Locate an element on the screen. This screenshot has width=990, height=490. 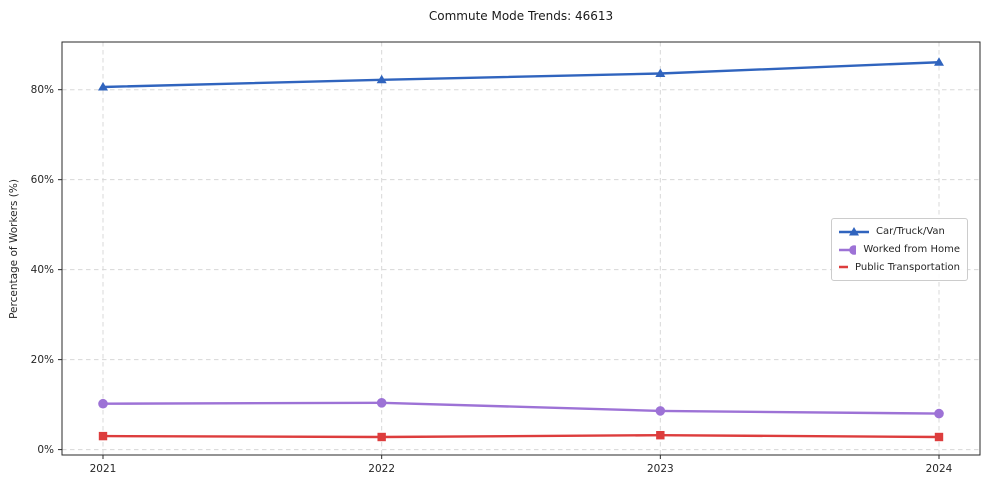
circle-marker-icon is located at coordinates (848, 249).